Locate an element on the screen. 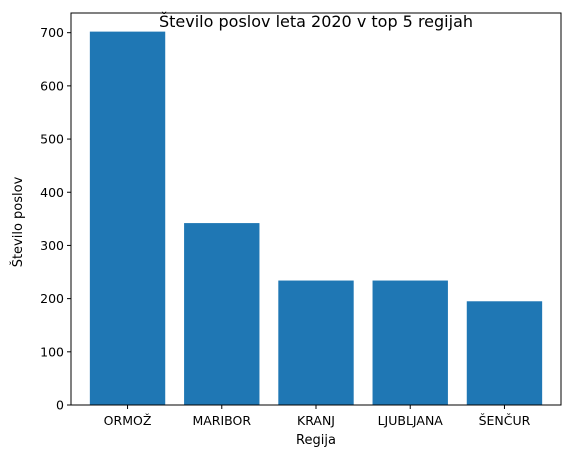 The width and height of the screenshot is (574, 458). bar-šenčur is located at coordinates (504, 353).